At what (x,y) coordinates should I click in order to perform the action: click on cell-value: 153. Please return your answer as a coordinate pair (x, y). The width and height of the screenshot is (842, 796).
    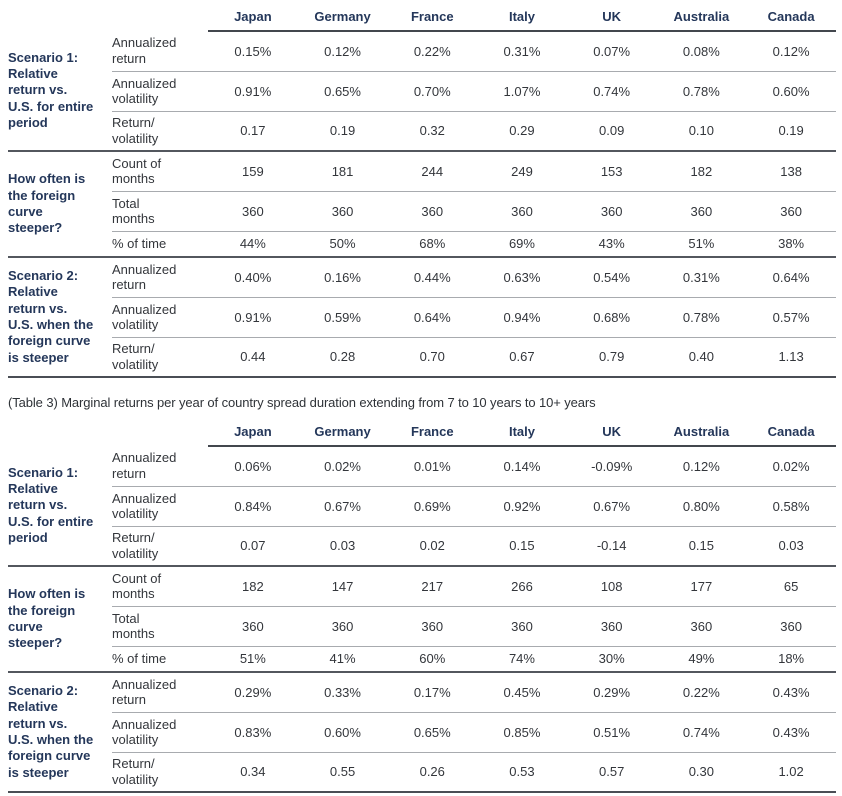
    Looking at the image, I should click on (611, 170).